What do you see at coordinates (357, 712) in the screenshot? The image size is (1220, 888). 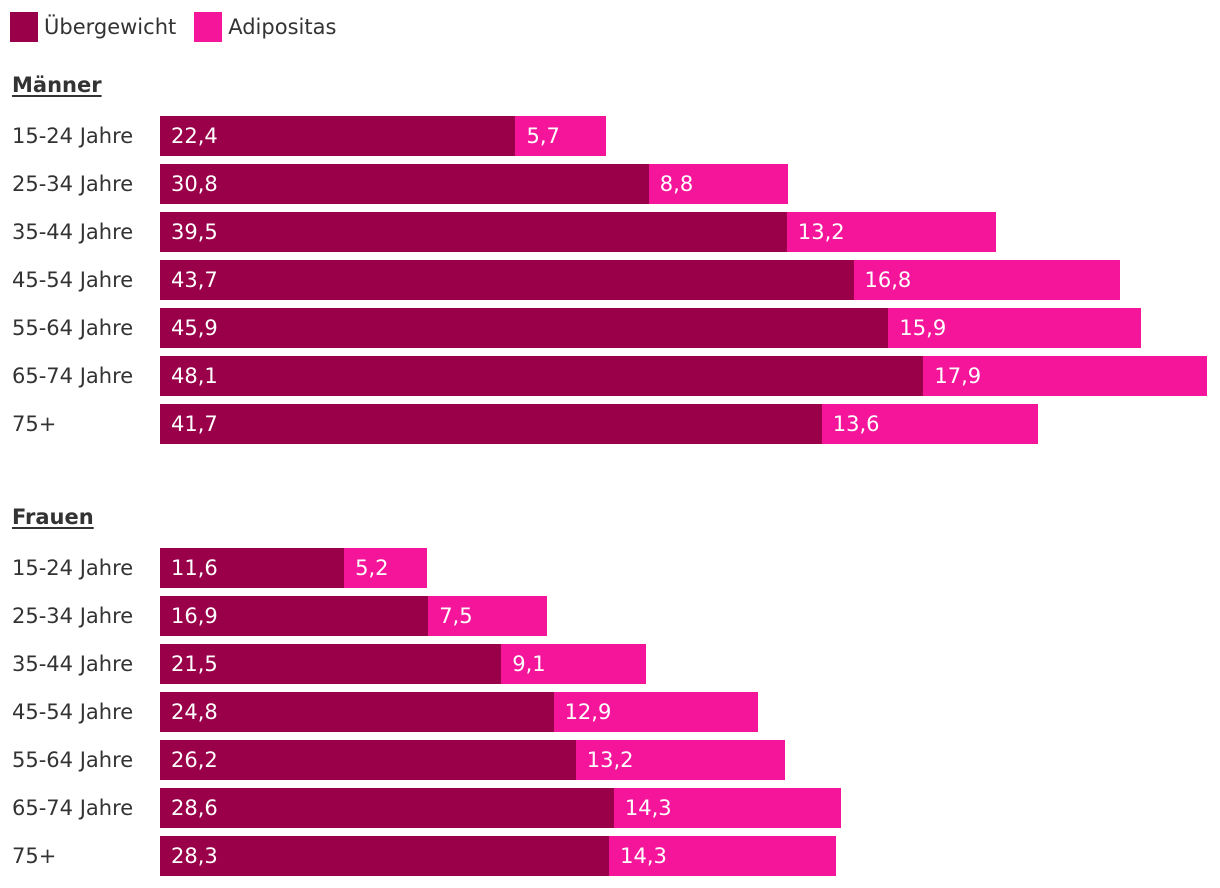 I see `bar-segment-ubergewicht: 24,8` at bounding box center [357, 712].